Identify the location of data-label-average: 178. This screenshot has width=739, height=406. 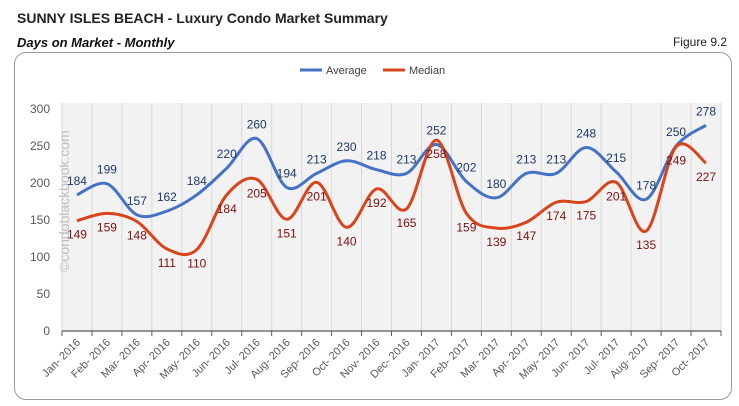
(646, 185).